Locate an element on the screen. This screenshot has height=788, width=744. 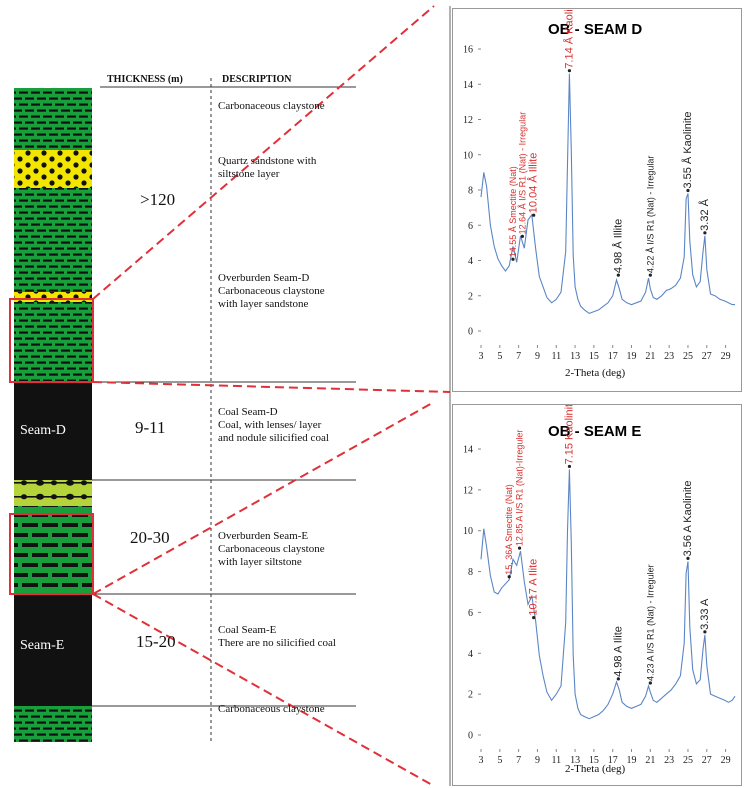
layer-claystone-ob-d-lower is located at coordinates (53, 342).